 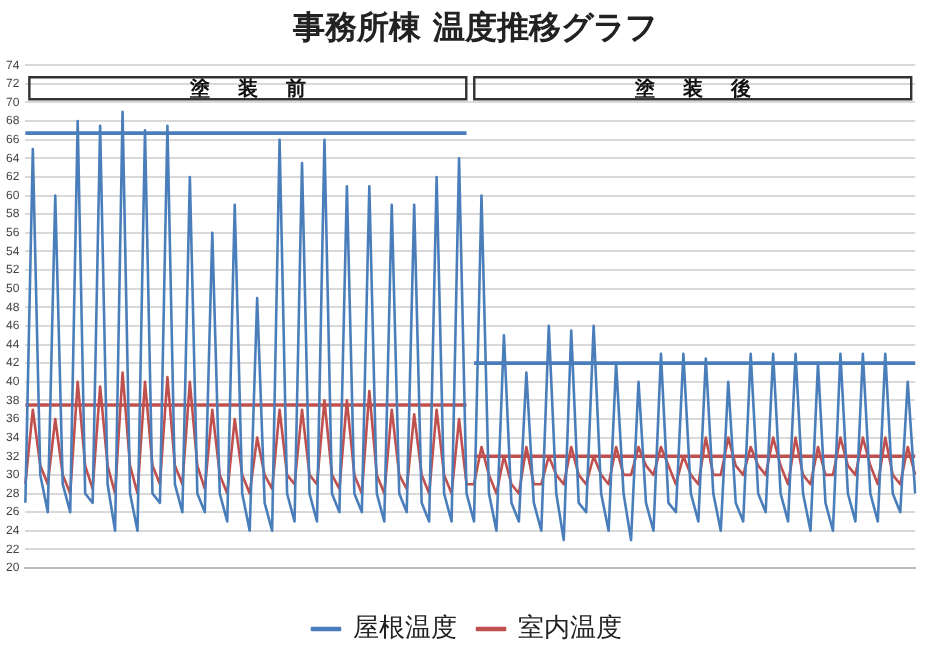 I want to click on annotation: 塗装前, so click(x=260, y=89).